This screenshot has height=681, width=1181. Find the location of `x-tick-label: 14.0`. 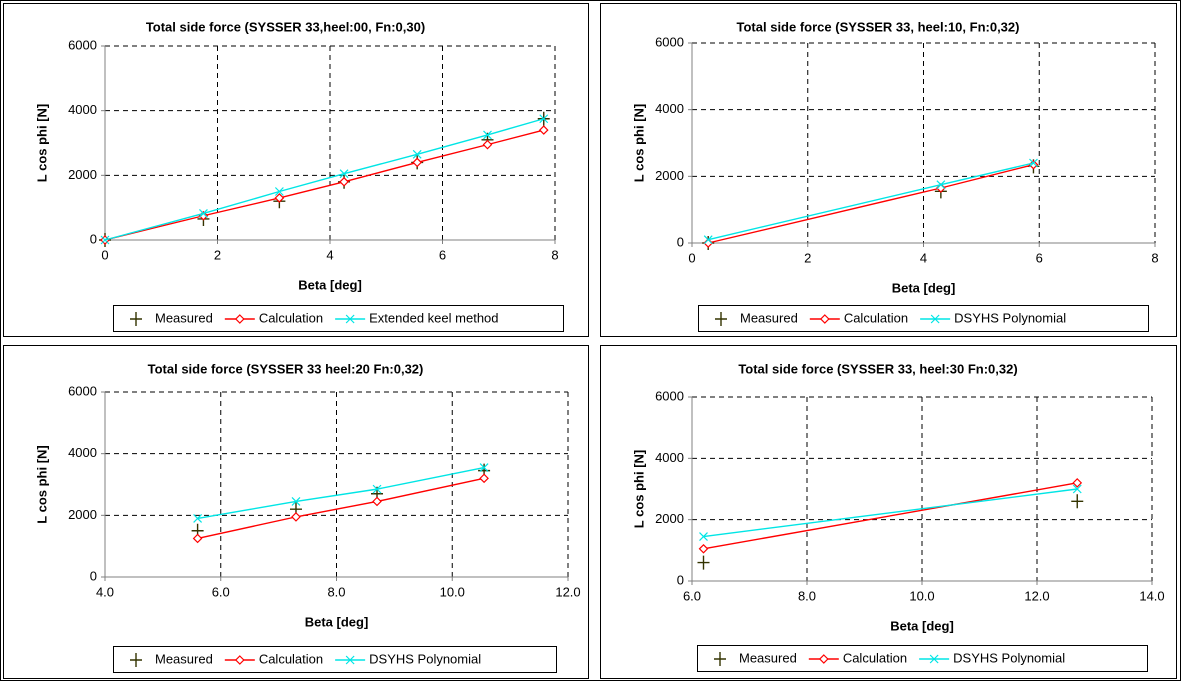

x-tick-label: 14.0 is located at coordinates (1151, 595).